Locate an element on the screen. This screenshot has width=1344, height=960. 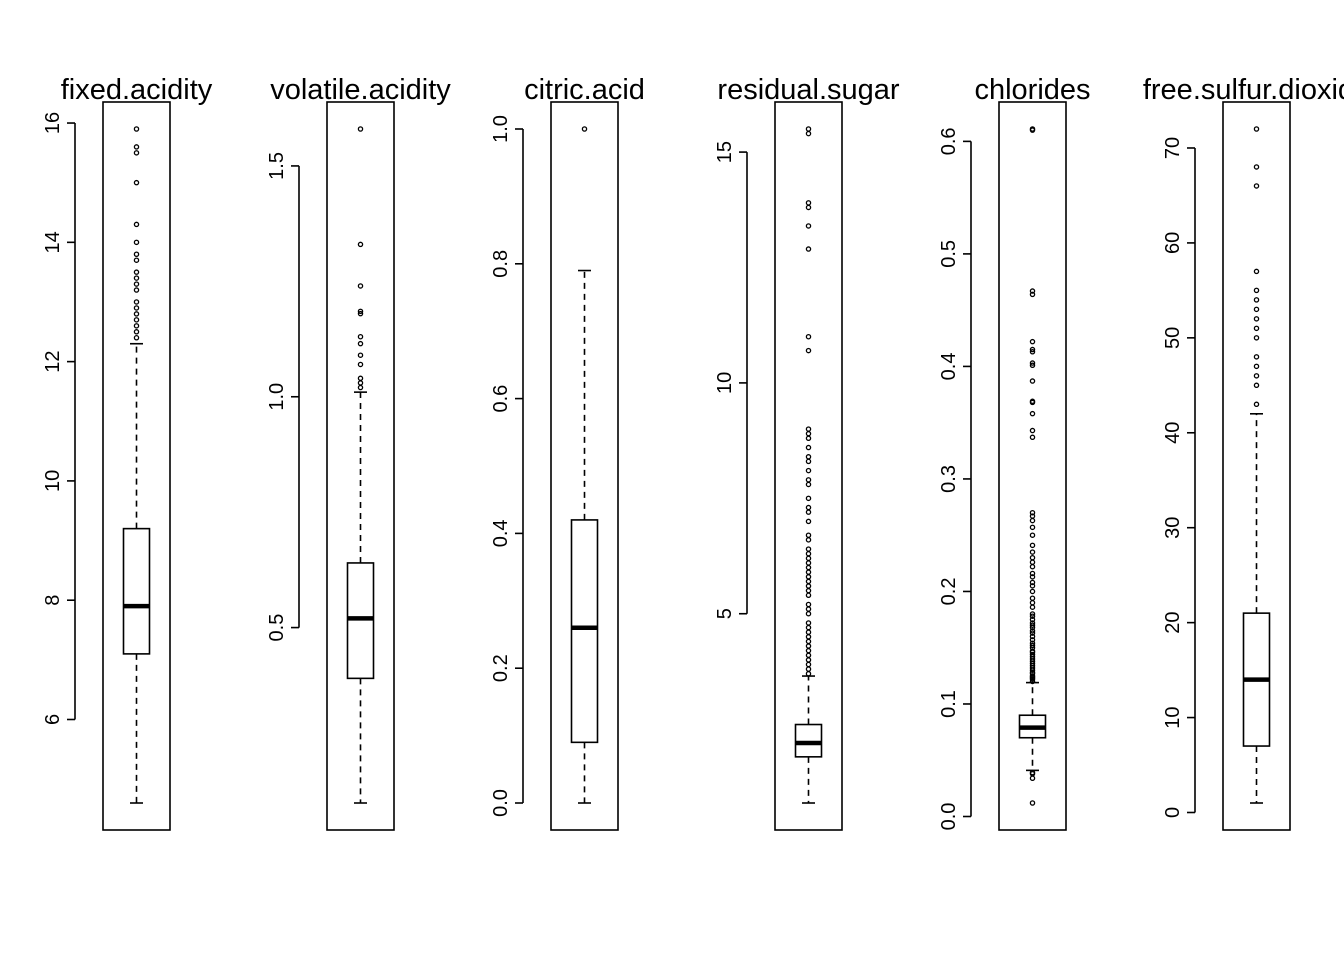
y-tick-label: 8 is located at coordinates (53, 600).